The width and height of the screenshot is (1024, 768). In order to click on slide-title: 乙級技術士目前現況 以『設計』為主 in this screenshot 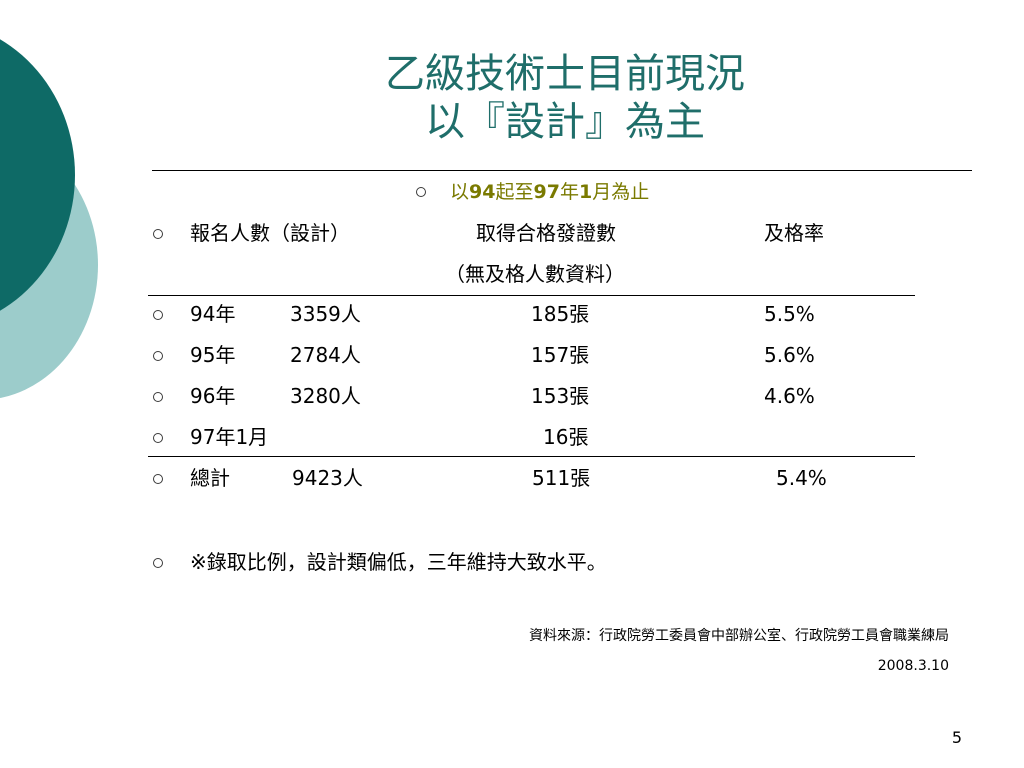, I will do `click(565, 98)`.